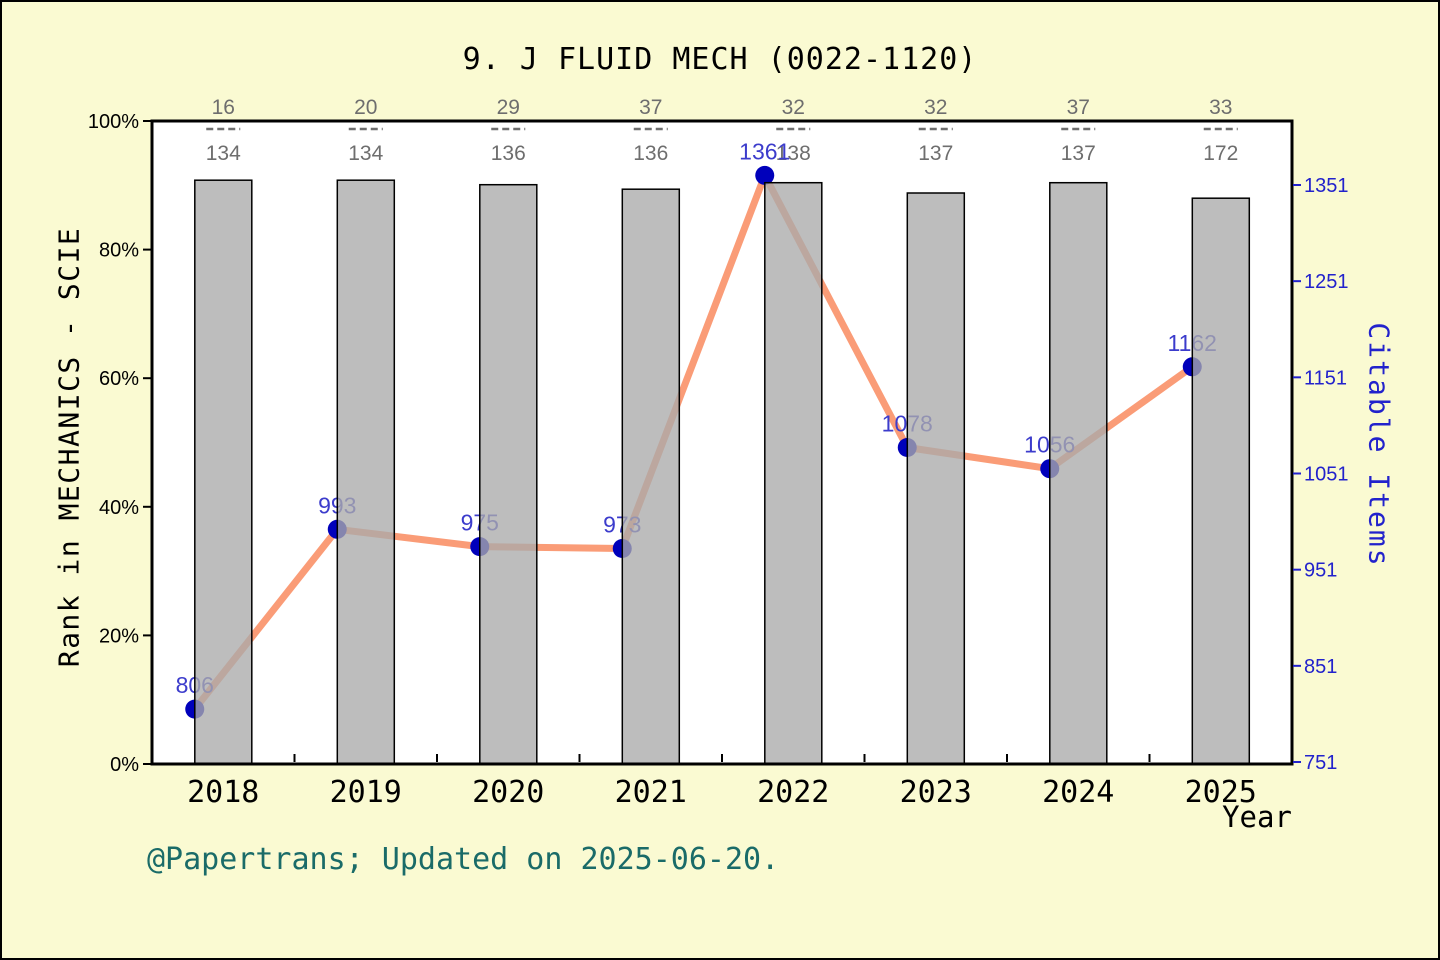 Image resolution: width=1440 pixels, height=960 pixels. What do you see at coordinates (366, 472) in the screenshot?
I see `bar-2019` at bounding box center [366, 472].